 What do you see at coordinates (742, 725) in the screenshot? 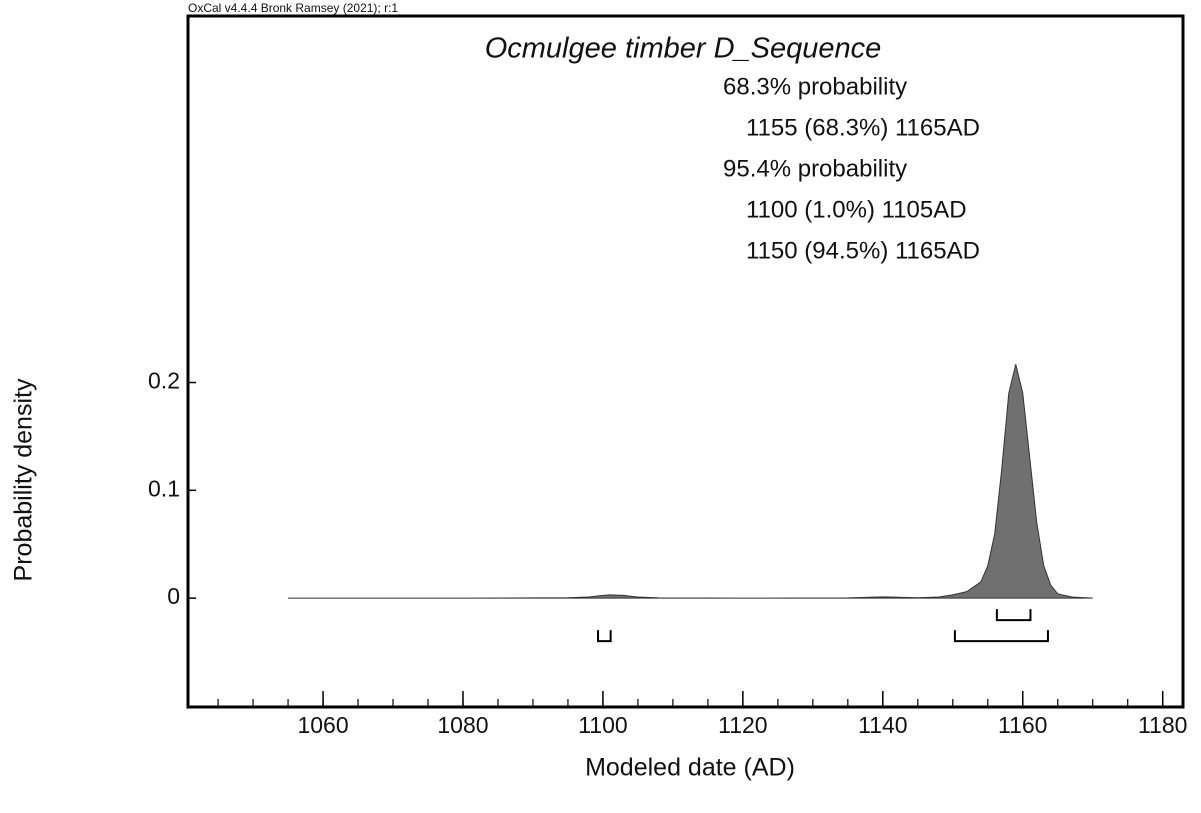
I see `x-tick-label: 1120` at bounding box center [742, 725].